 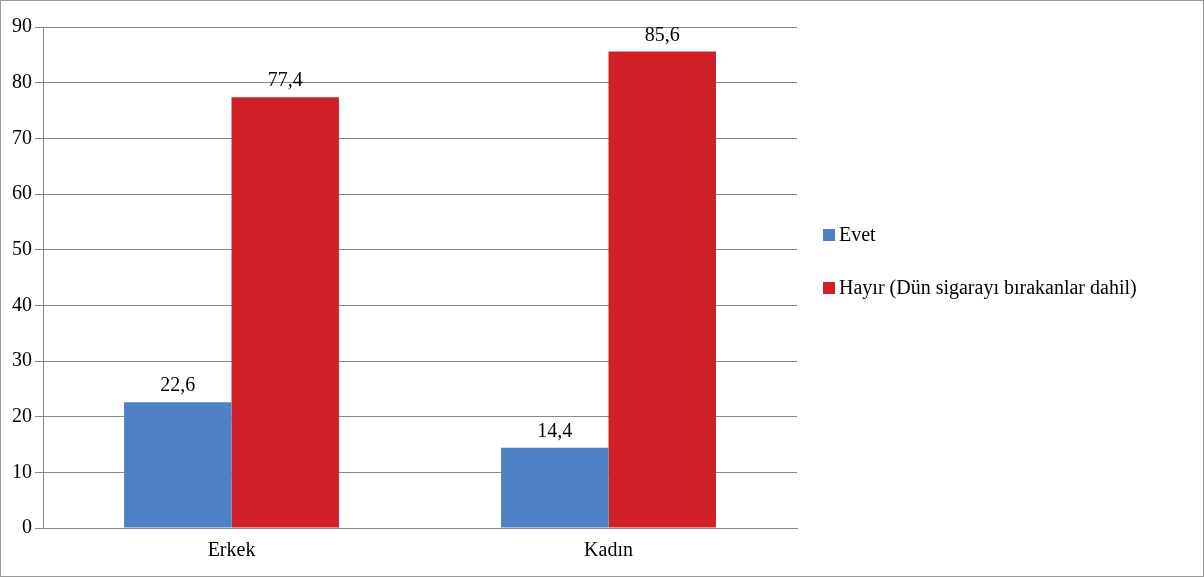 I want to click on x-tick-label: Erkek, so click(x=231, y=549).